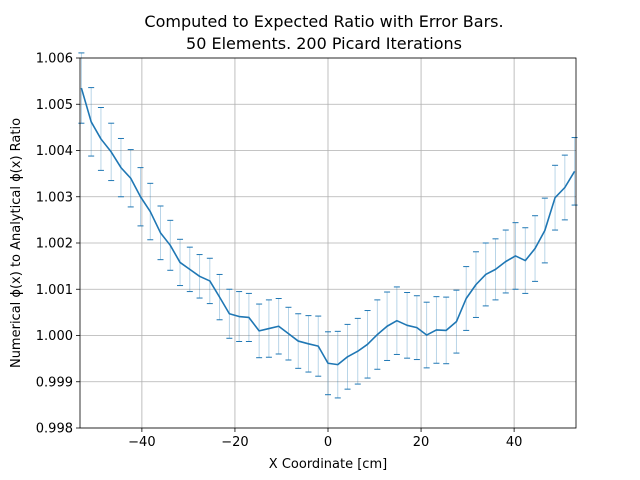 Image resolution: width=640 pixels, height=480 pixels. I want to click on x-axis-label: X Coordinate [cm], so click(328, 464).